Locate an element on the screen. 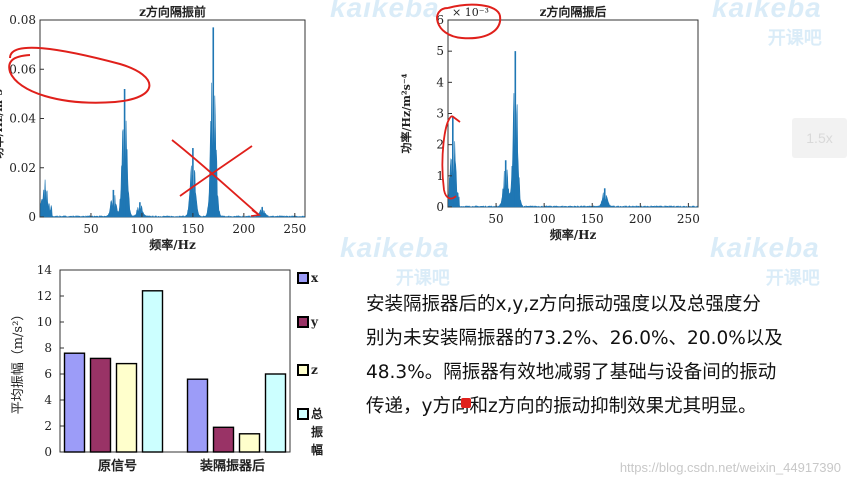 The image size is (851, 481). y-axis-label: 功率/Hz/m²s⁻⁴ is located at coordinates (406, 113).